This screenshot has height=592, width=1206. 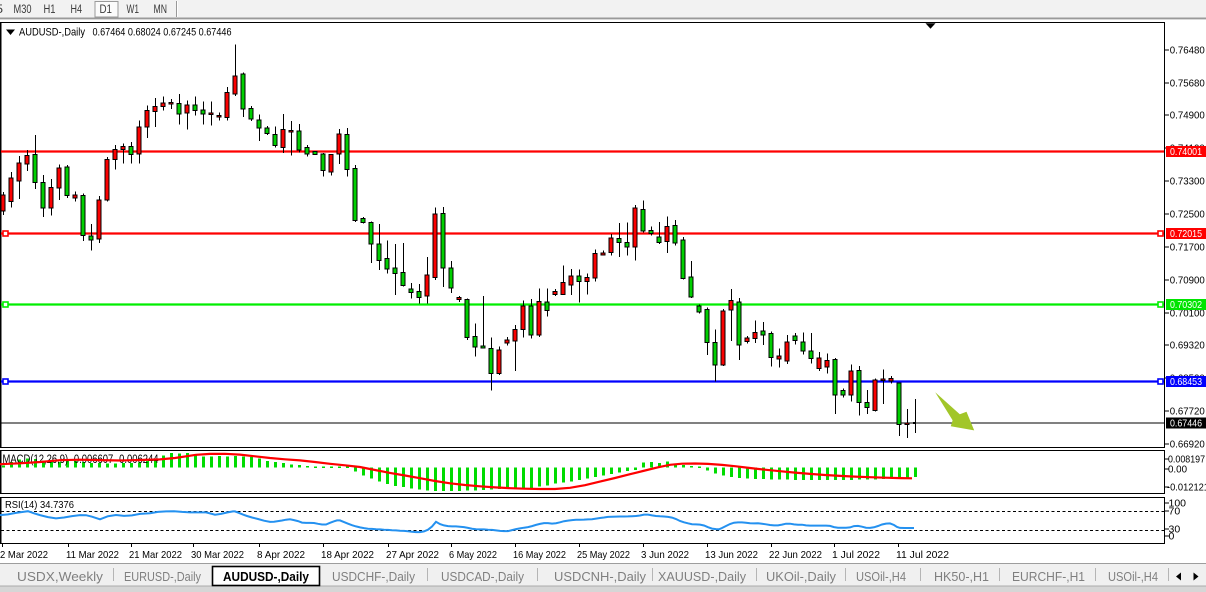 I want to click on svg-text: 0.72500, so click(x=1187, y=215).